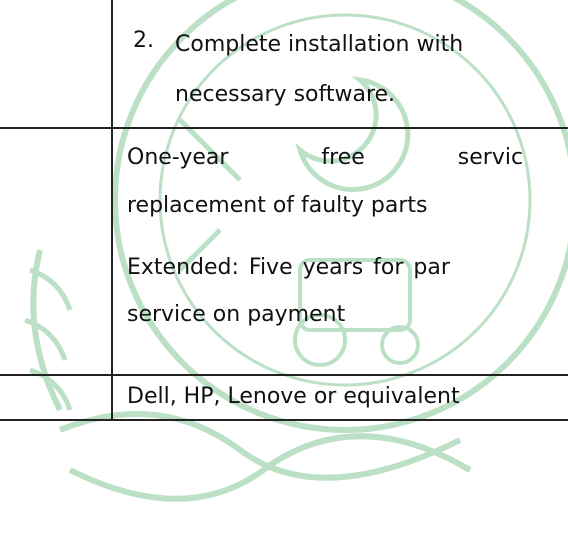 The height and width of the screenshot is (537, 568). What do you see at coordinates (319, 44) in the screenshot?
I see `cell-text: Complete installation with` at bounding box center [319, 44].